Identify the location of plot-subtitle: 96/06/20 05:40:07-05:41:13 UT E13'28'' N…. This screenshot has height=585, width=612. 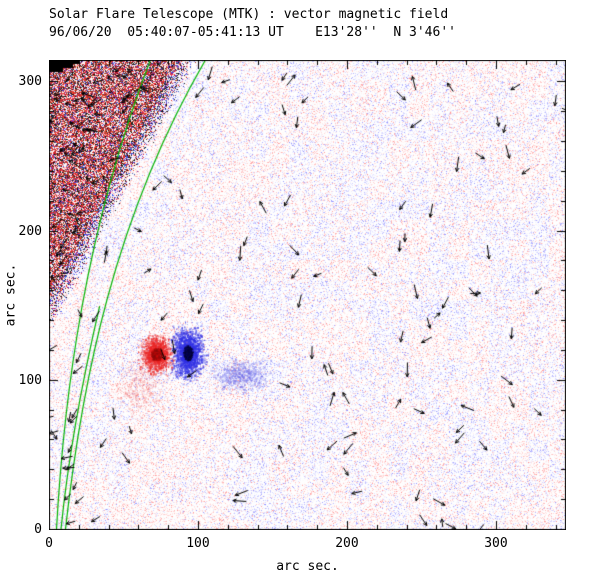
(252, 32).